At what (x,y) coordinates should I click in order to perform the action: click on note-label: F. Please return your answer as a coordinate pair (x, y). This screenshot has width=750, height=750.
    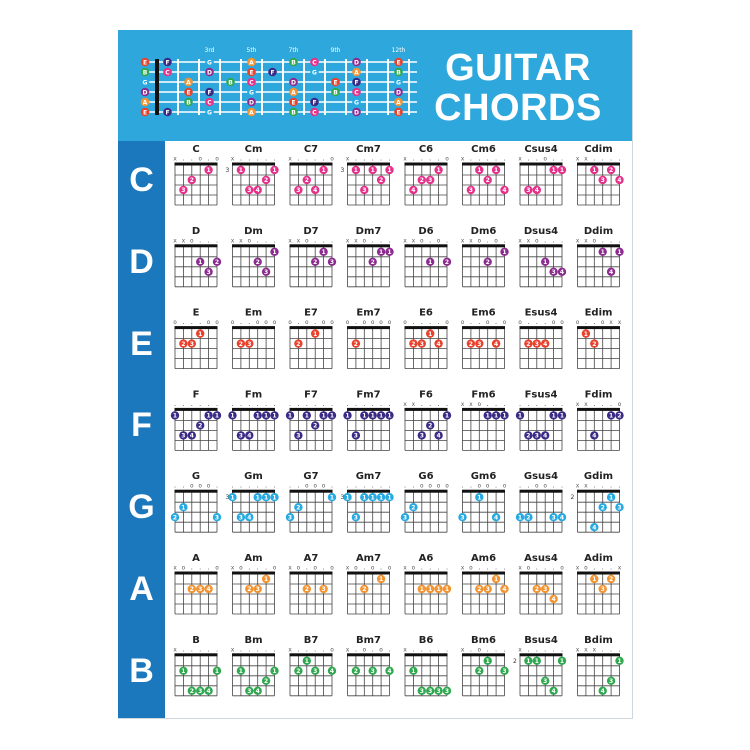
    Looking at the image, I should click on (356, 82).